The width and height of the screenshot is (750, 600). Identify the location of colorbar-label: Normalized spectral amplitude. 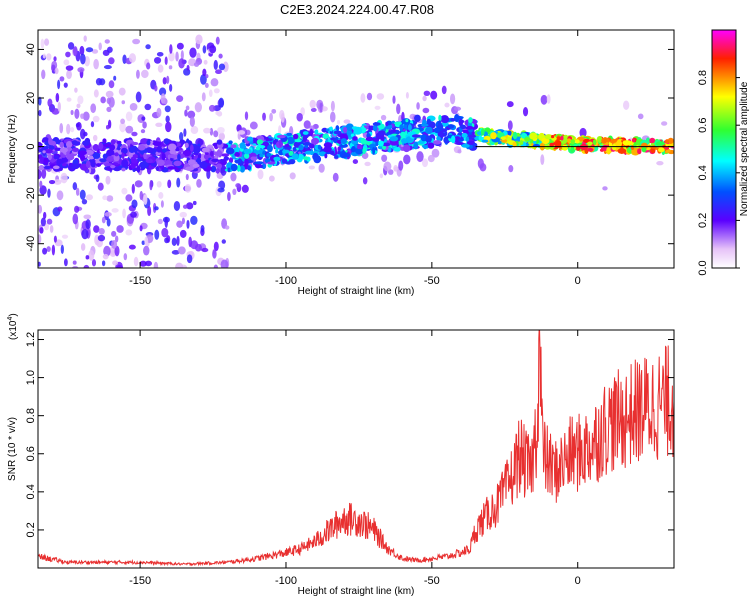
(744, 148).